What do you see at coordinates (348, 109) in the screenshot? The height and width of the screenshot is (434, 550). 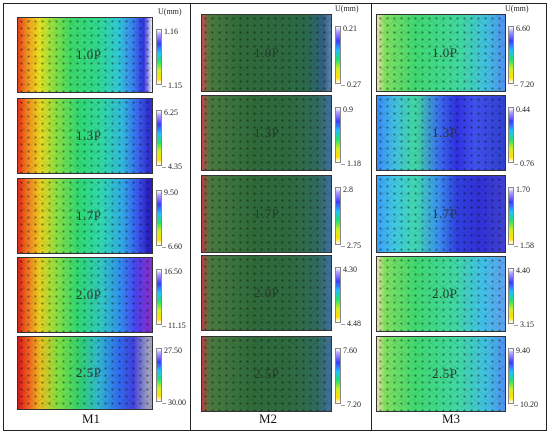 I see `colorbar-max-label: 0.9` at bounding box center [348, 109].